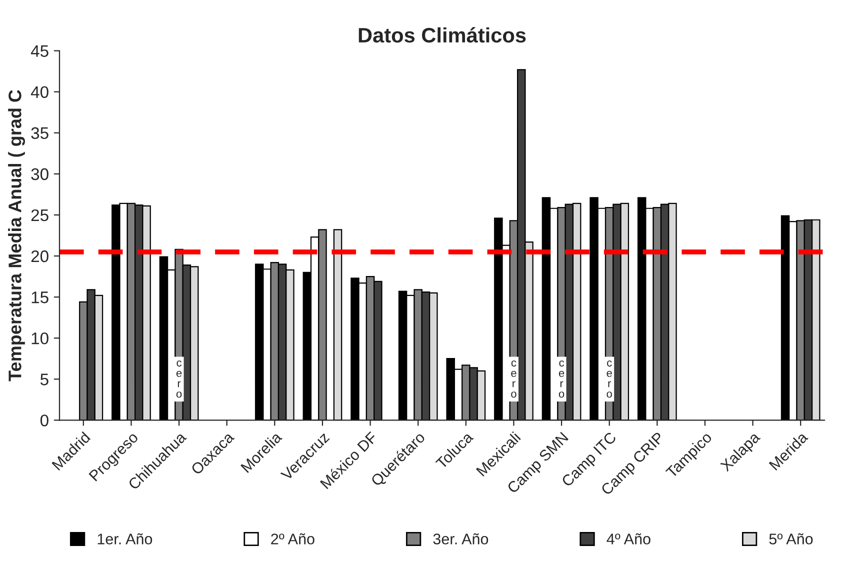  Describe the element at coordinates (39, 215) in the screenshot. I see `y-tick-label: 25` at that location.